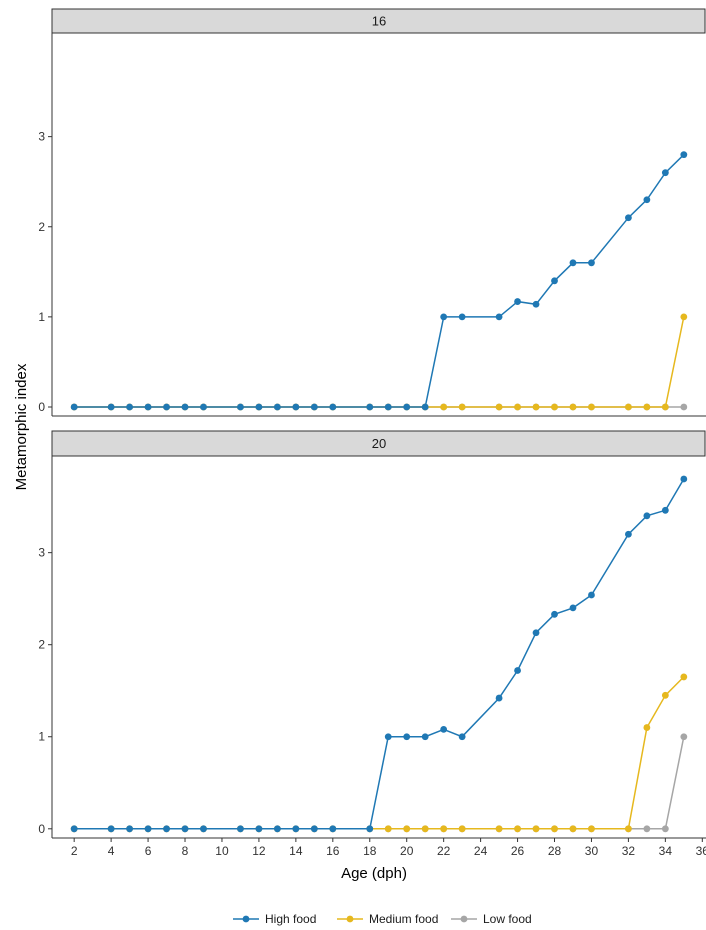 This screenshot has height=930, width=706. What do you see at coordinates (370, 851) in the screenshot?
I see `x-tick-label: 18` at bounding box center [370, 851].